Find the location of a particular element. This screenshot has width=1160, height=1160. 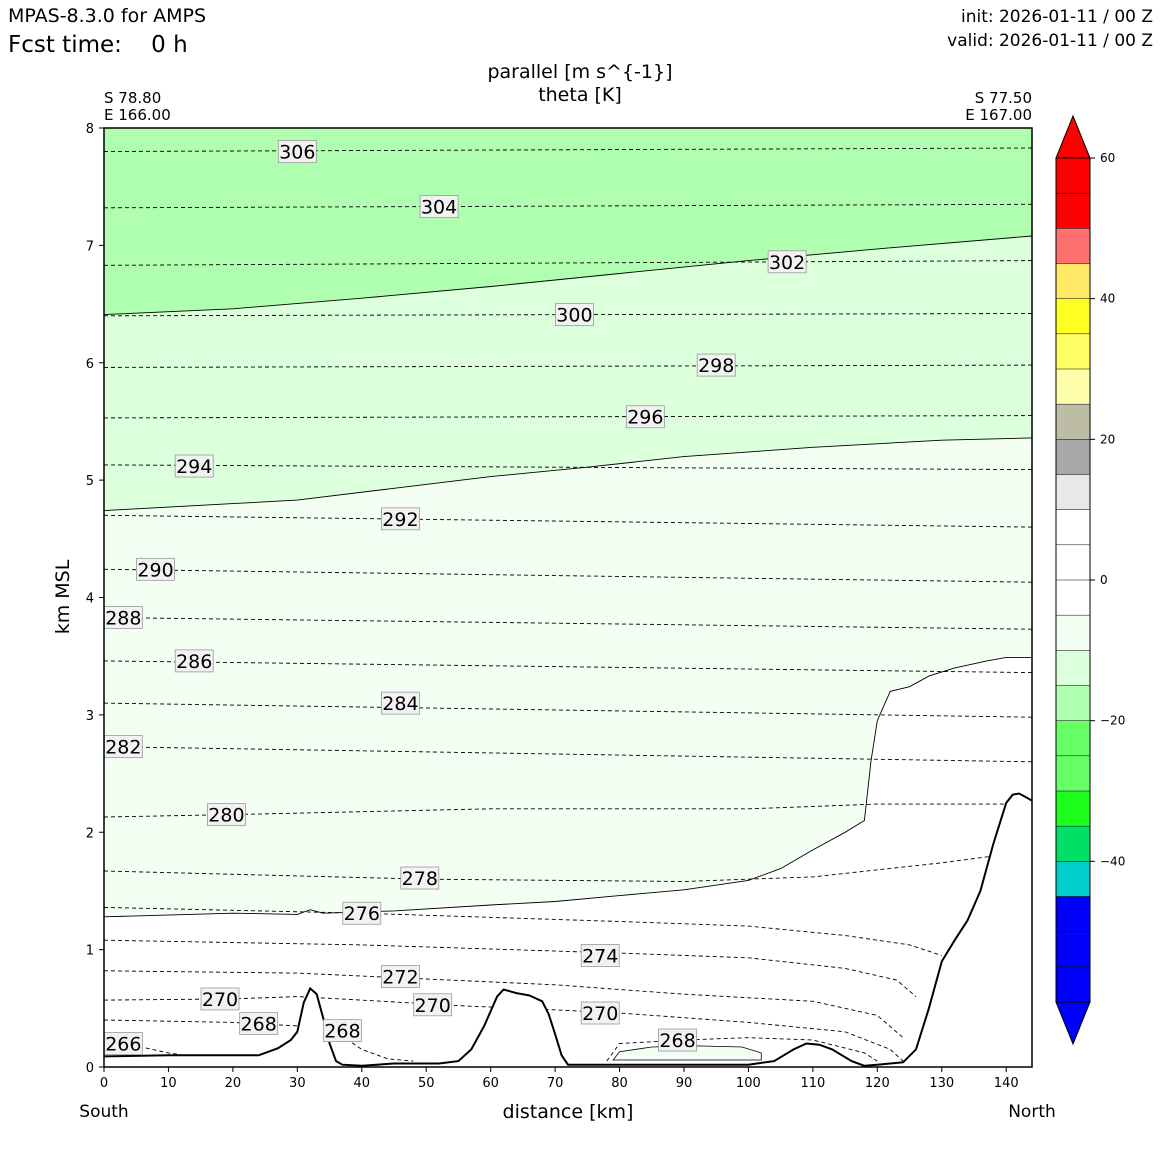

y-tick-label-8: 8 is located at coordinates (90, 129).